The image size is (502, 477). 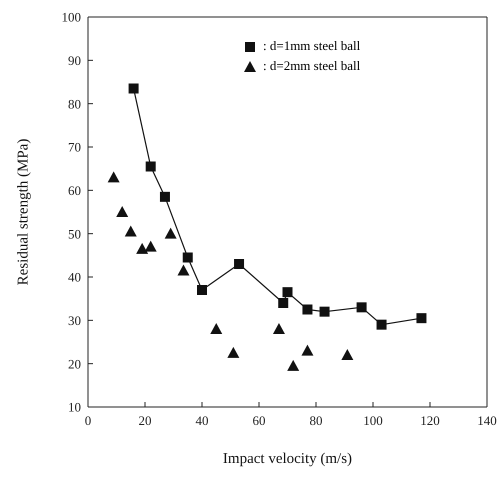 I want to click on x-tick-label: 120, so click(x=430, y=420).